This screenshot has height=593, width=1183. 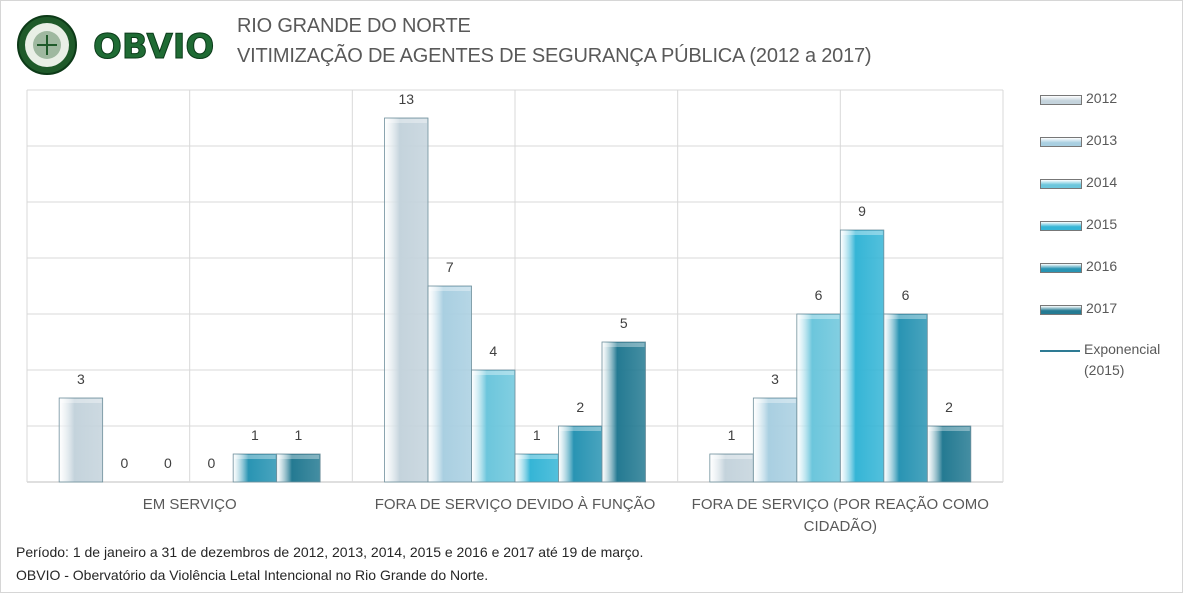 I want to click on obvio-logo: OBVIO, so click(x=116, y=45).